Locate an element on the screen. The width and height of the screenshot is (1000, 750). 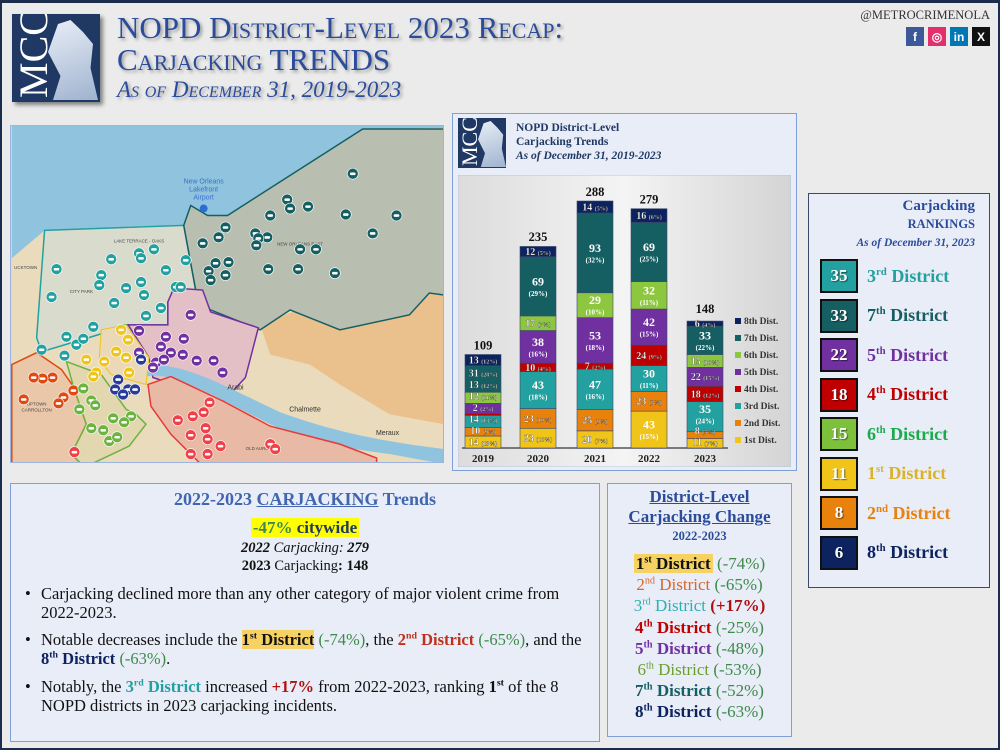
instagram-icon: ◎ is located at coordinates (937, 36).